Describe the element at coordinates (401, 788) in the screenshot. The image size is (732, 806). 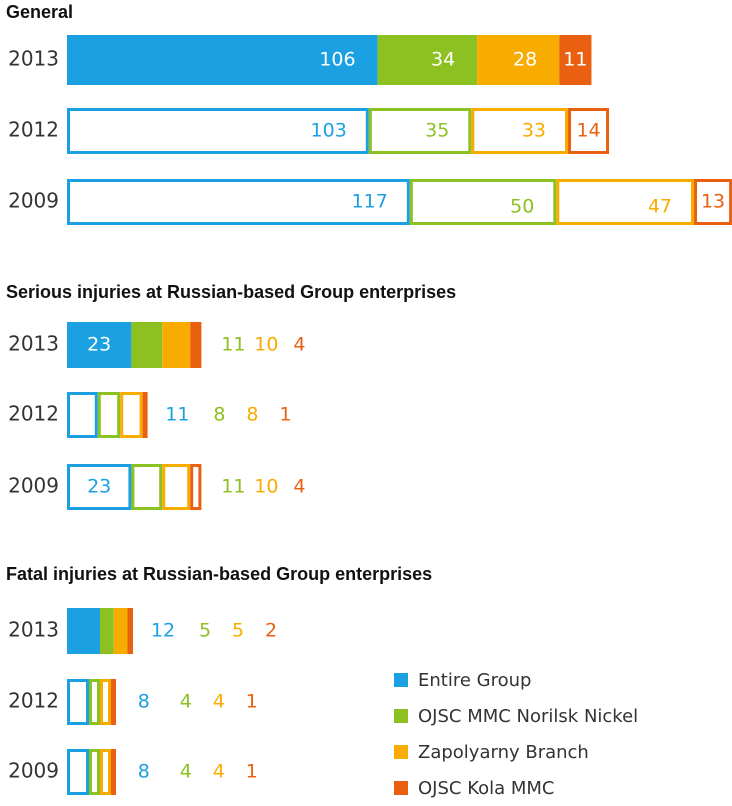
I see `legend-swatch-kola-mmc` at that location.